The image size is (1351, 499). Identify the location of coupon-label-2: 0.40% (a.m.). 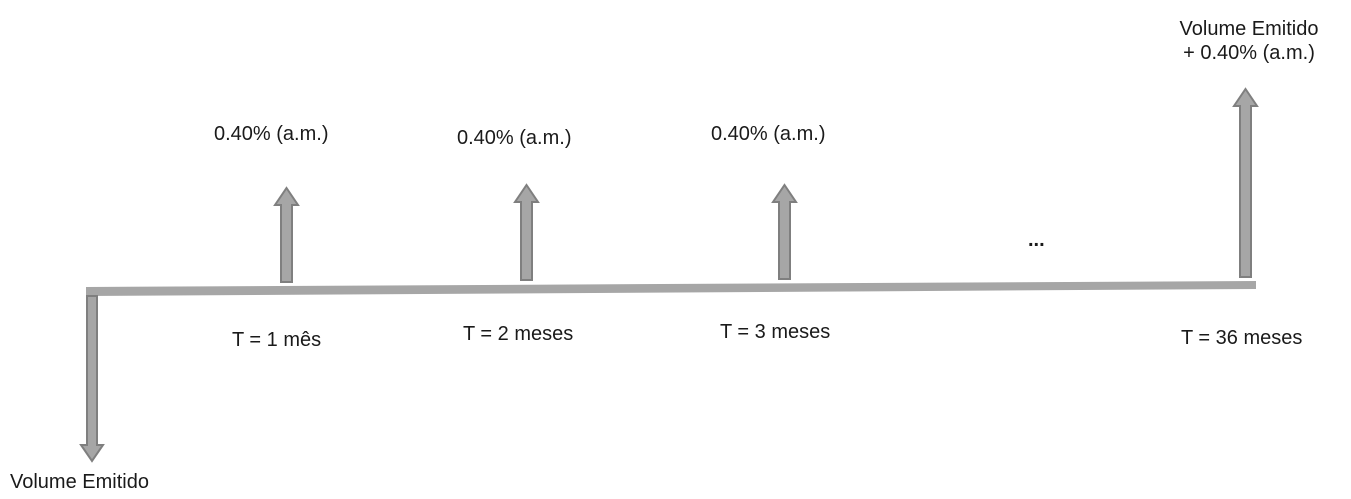
(514, 138).